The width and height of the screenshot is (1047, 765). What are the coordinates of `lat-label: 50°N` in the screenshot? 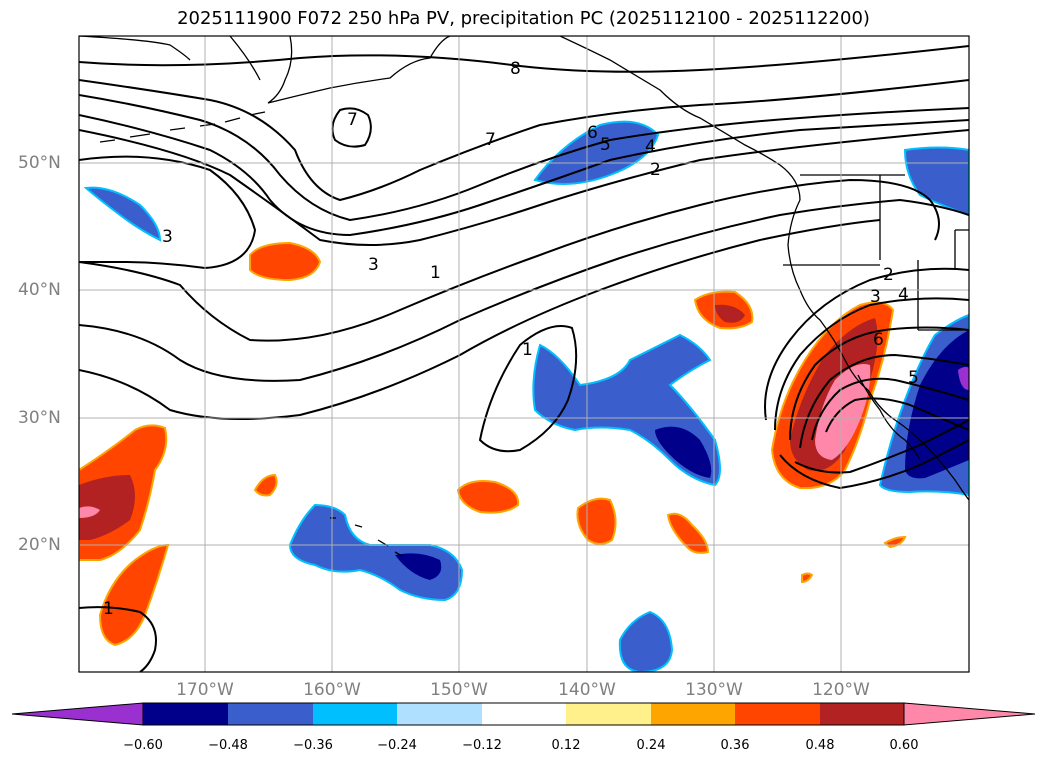 It's located at (39, 163).